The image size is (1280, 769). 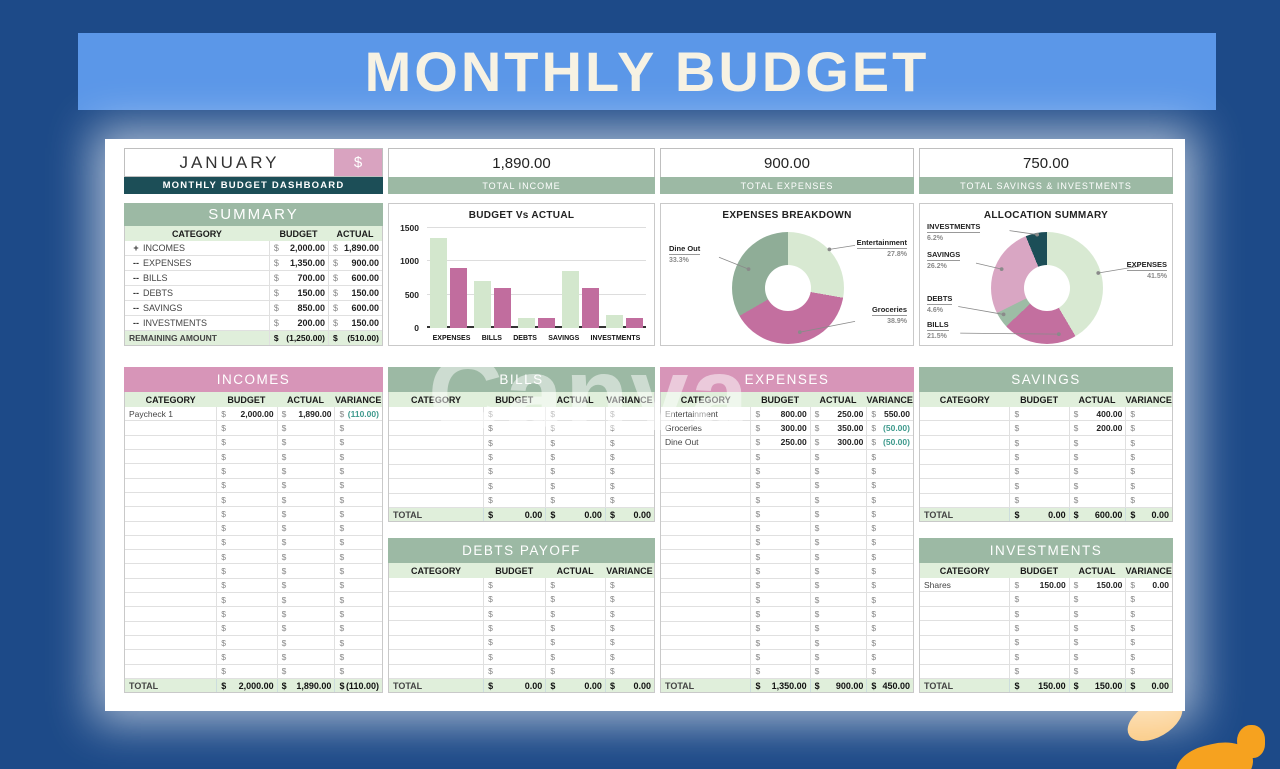 I want to click on summary-row: -- EXPENSES $1,350.00 $900.00, so click(x=253, y=263).